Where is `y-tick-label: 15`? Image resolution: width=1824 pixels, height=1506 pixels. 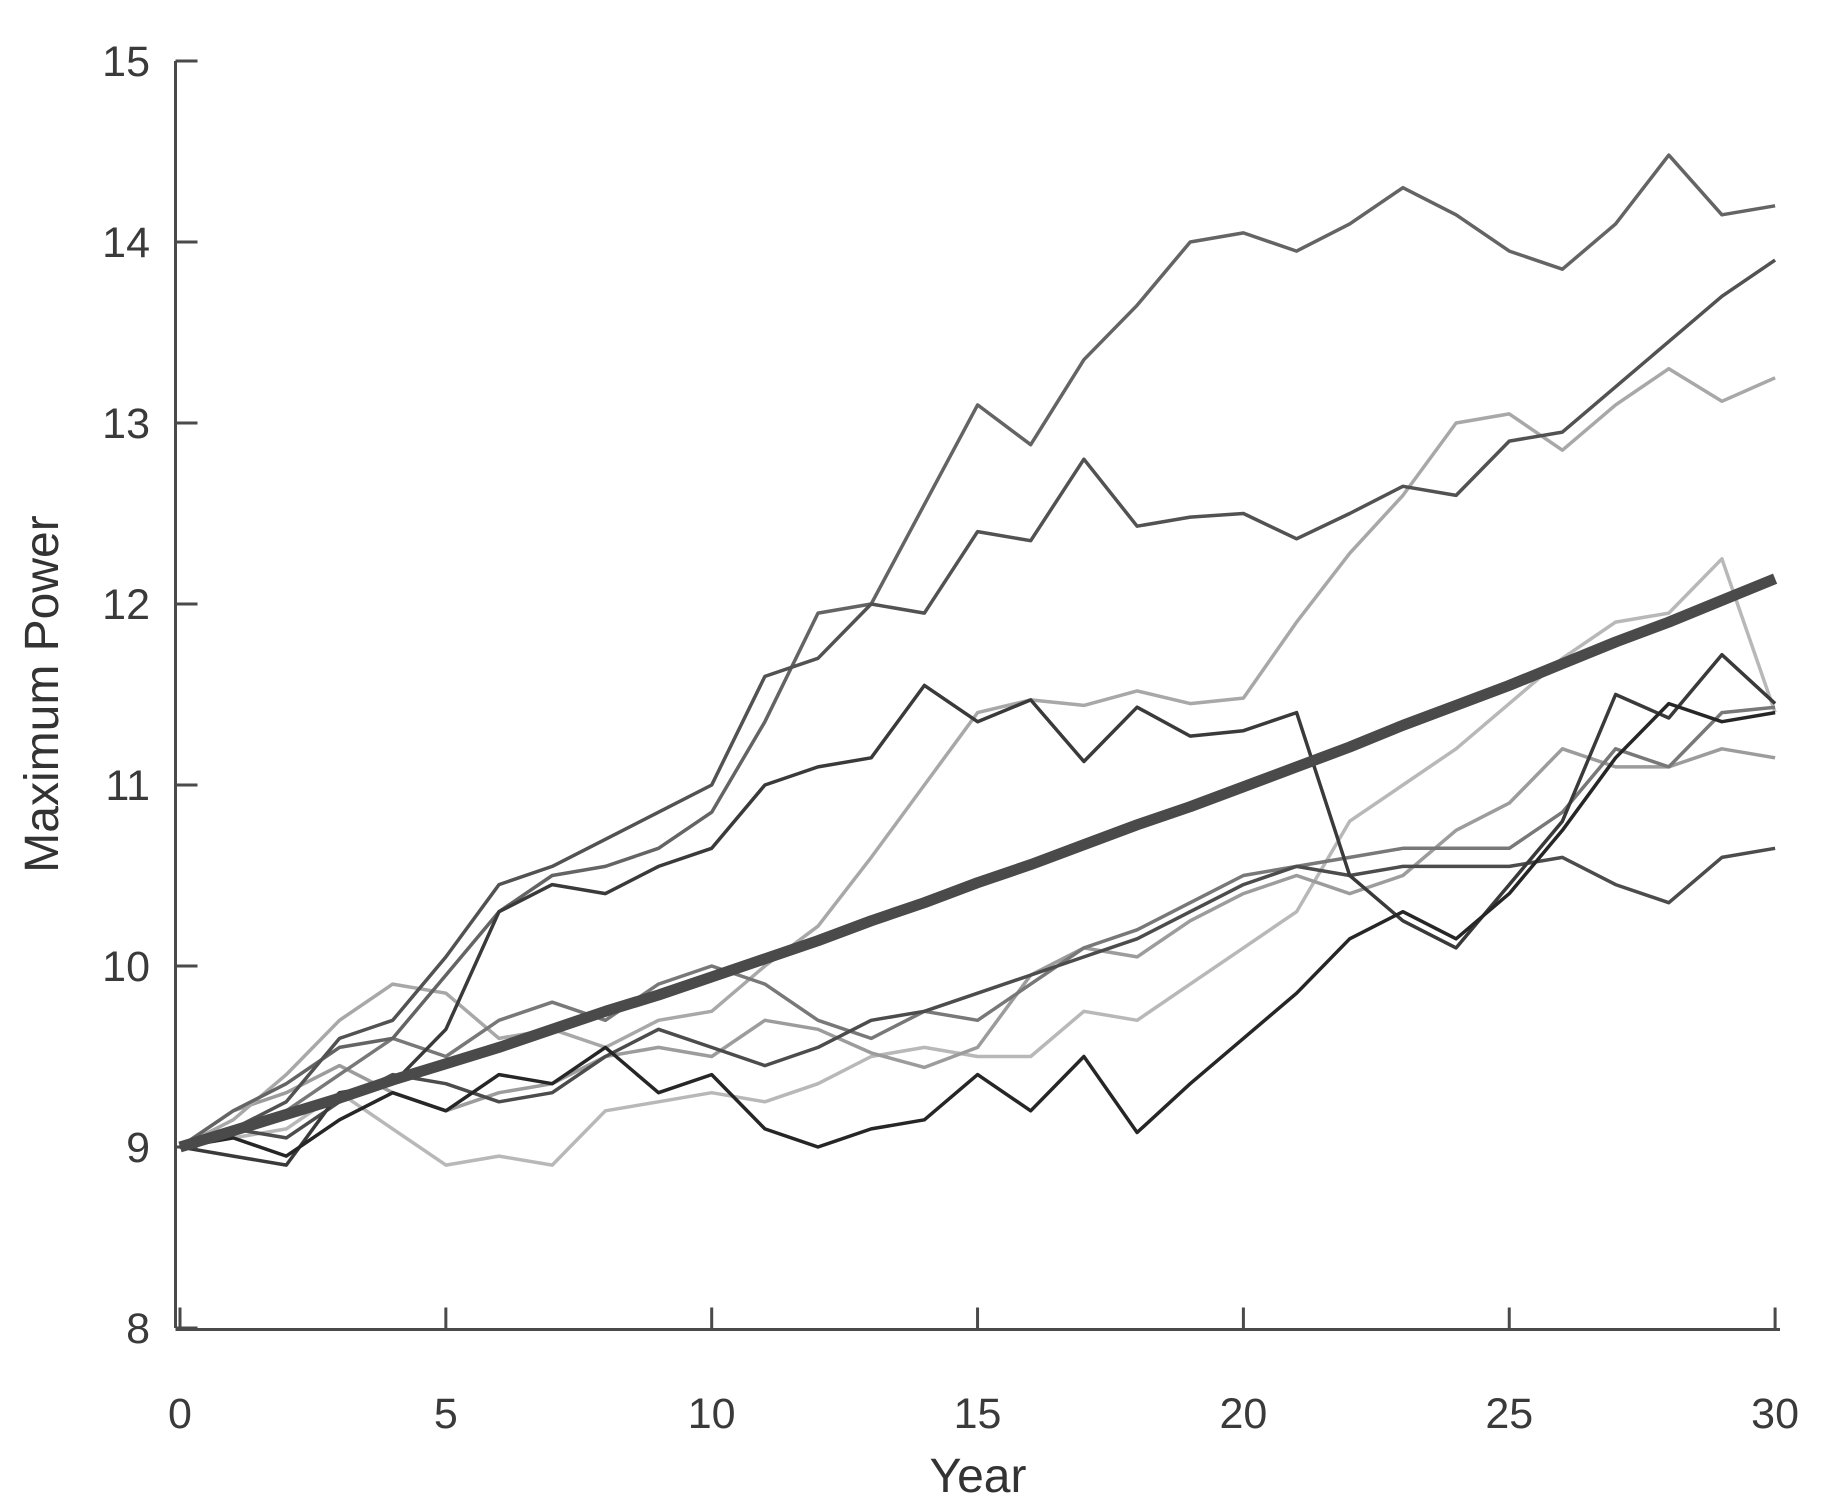 y-tick-label: 15 is located at coordinates (126, 62).